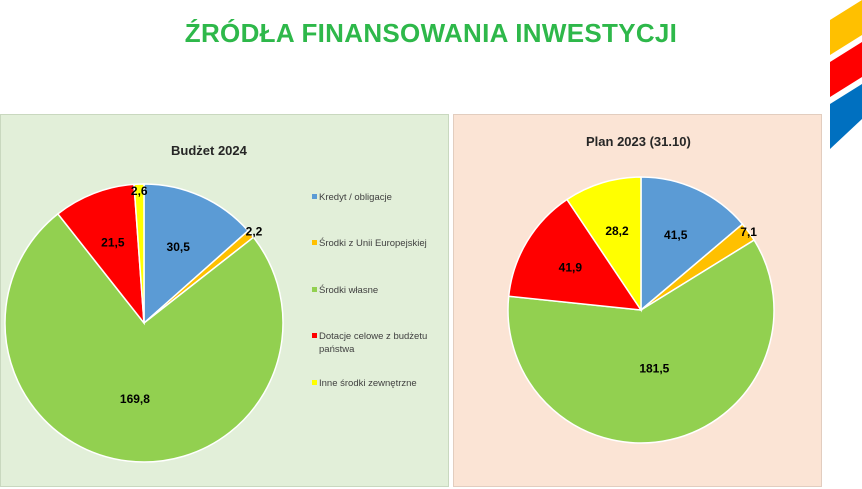 This screenshot has width=862, height=489. I want to click on legend-label: Środki własne, so click(349, 290).